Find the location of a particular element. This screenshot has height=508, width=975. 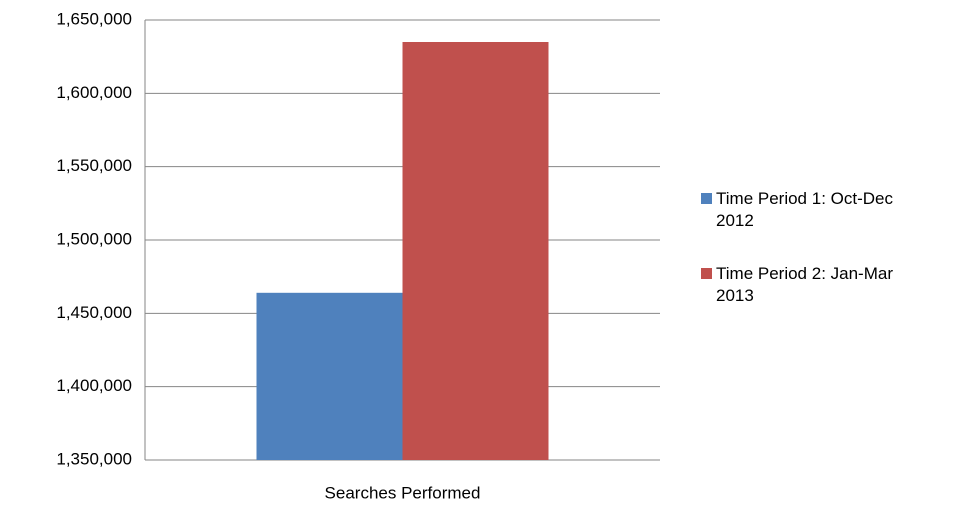

y-tick-label: 1,650,000 is located at coordinates (94, 18).